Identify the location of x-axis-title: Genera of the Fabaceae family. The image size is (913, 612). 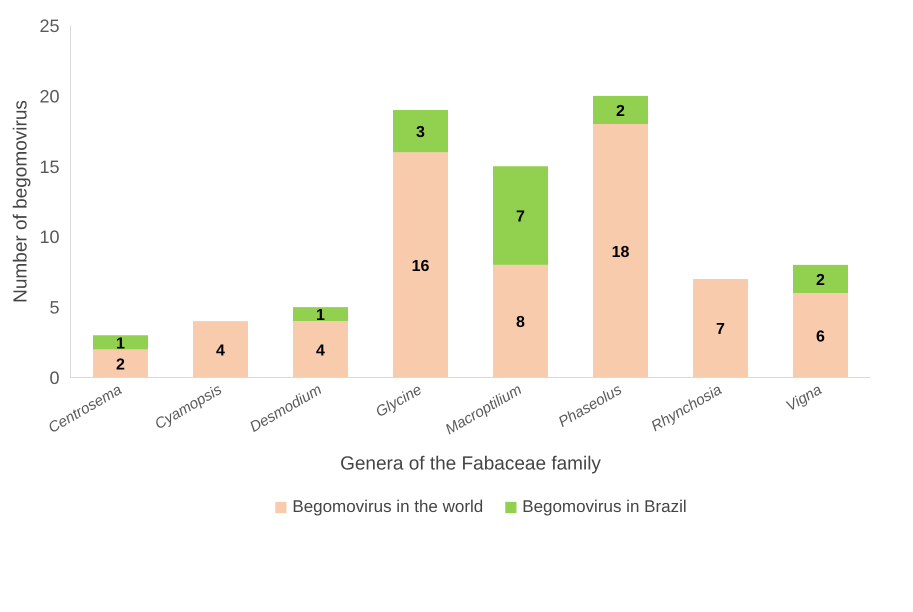
(471, 464).